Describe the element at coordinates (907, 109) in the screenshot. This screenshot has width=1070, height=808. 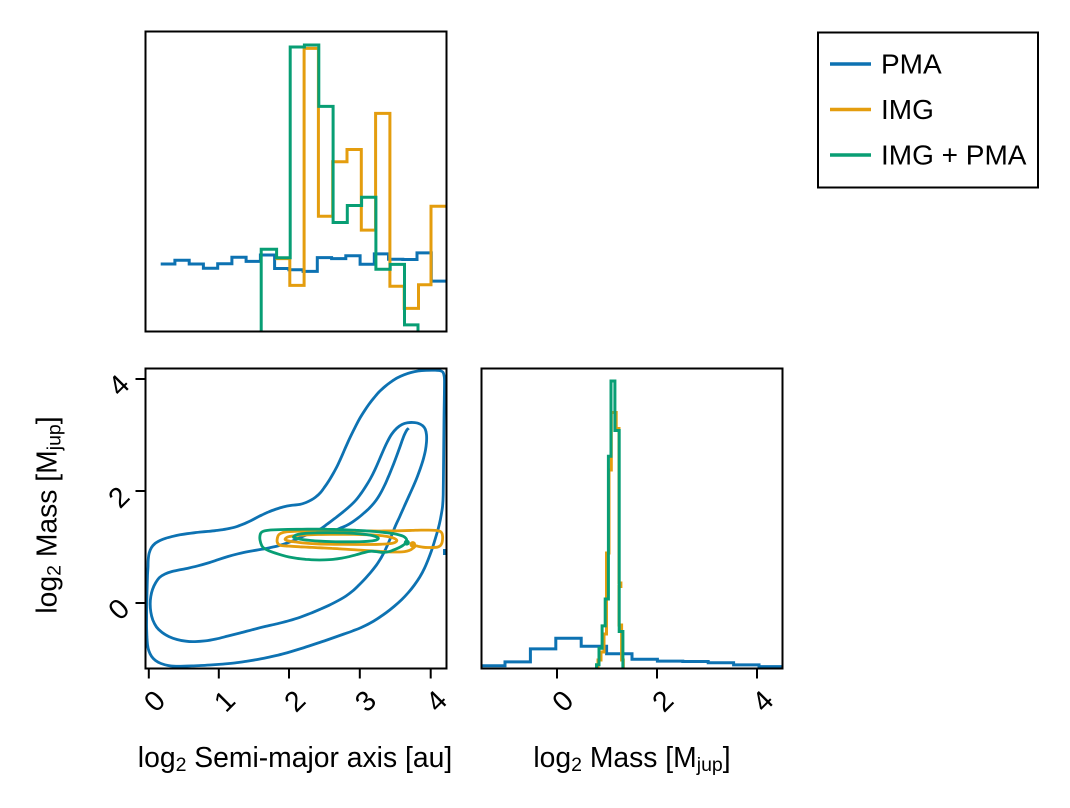
I see `svg-text: IMG` at that location.